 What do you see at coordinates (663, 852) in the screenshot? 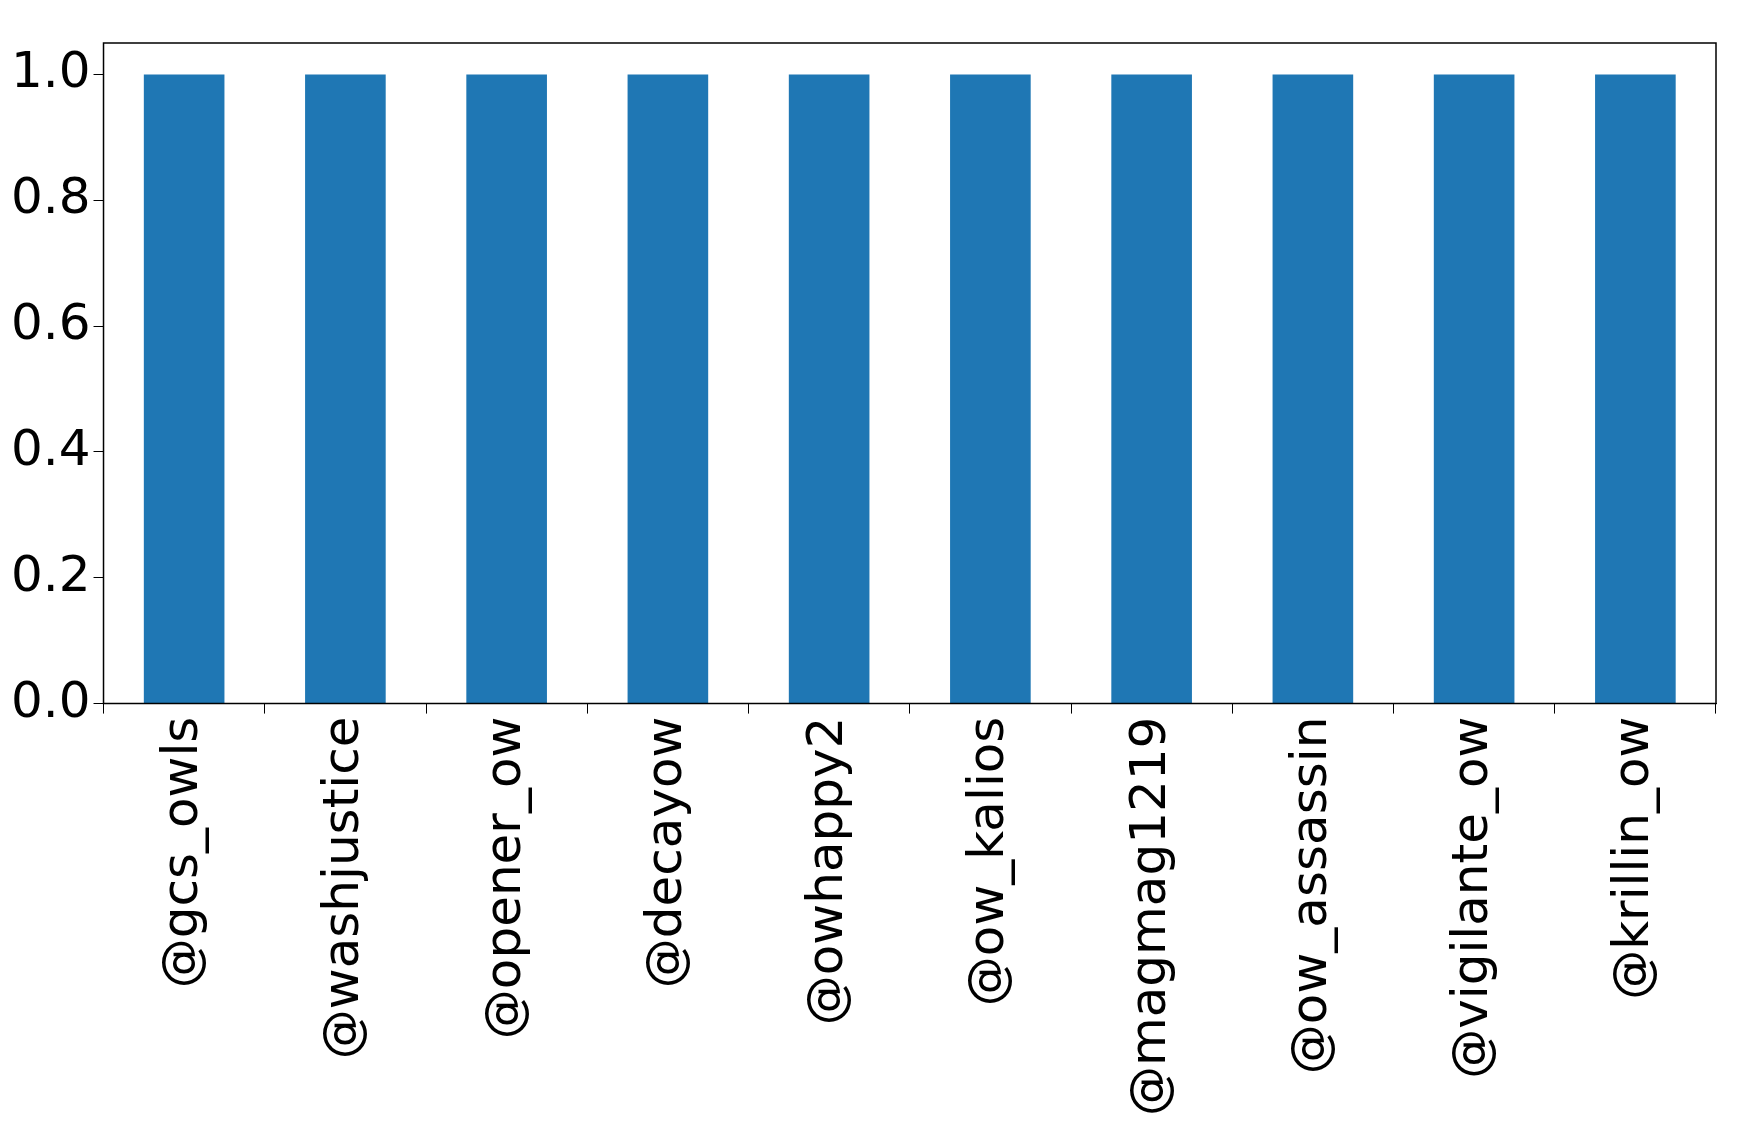
I see `x-tick-label: @decayow` at bounding box center [663, 852].